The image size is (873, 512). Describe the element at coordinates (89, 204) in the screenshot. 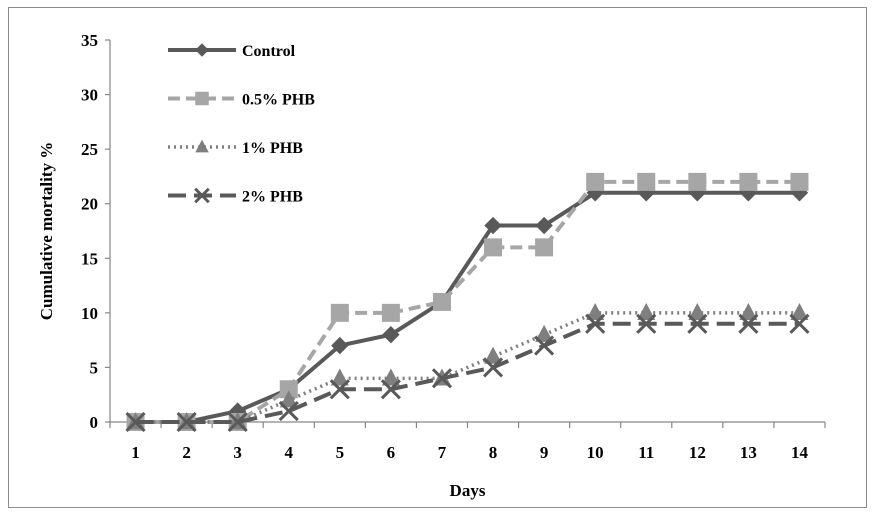

I see `y-tick-label: 20` at that location.